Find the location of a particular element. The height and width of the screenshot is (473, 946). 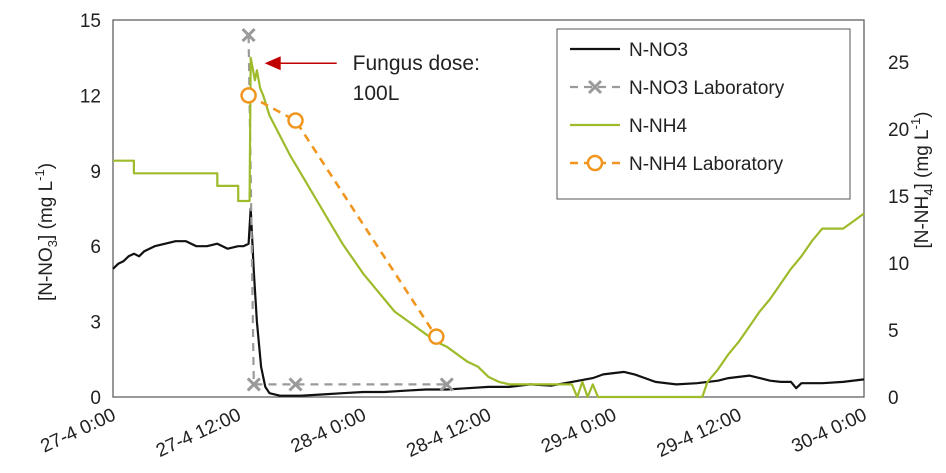

legend-label: N-NH4 is located at coordinates (658, 126).